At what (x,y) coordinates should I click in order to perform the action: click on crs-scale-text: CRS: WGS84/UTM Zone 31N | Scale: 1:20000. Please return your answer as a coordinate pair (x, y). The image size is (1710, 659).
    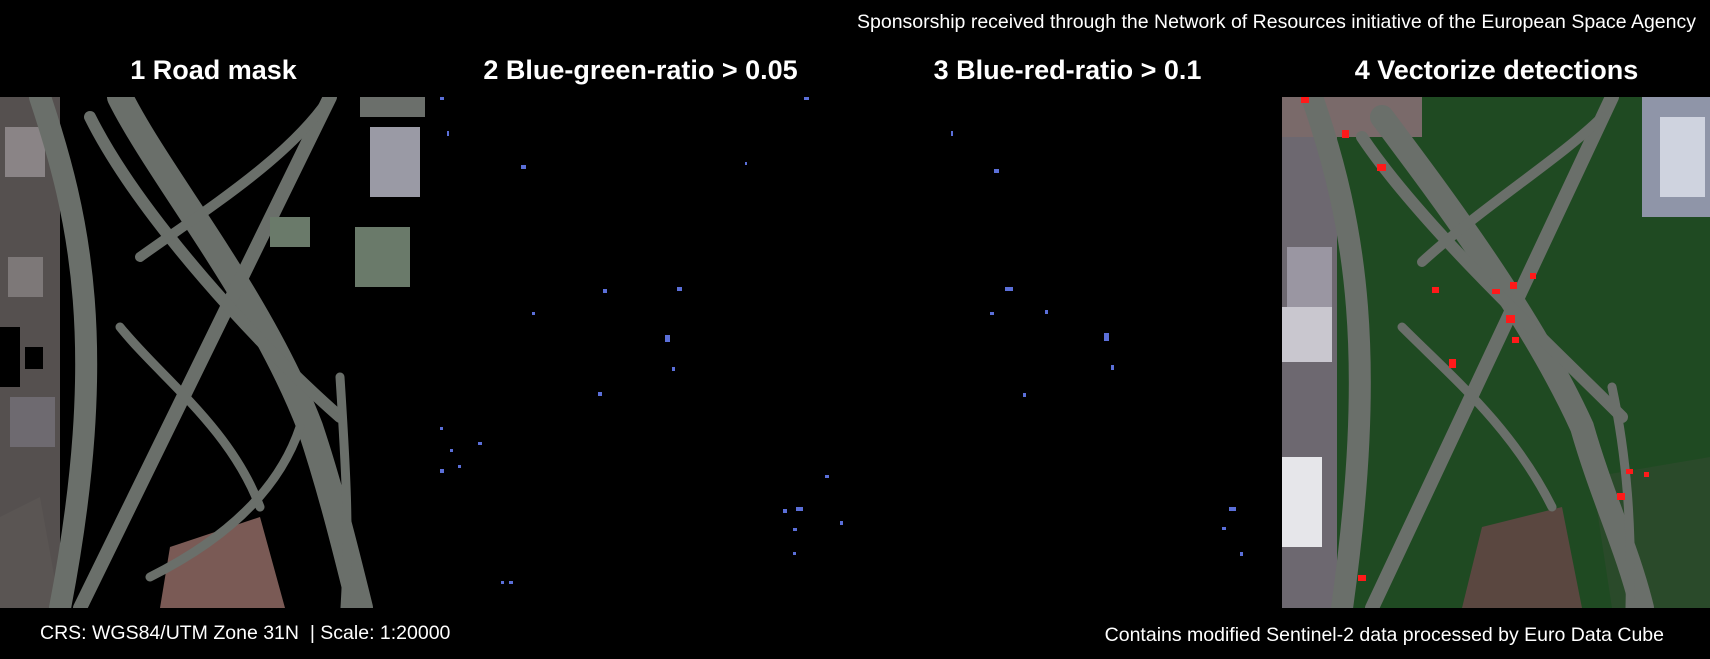
    Looking at the image, I should click on (245, 633).